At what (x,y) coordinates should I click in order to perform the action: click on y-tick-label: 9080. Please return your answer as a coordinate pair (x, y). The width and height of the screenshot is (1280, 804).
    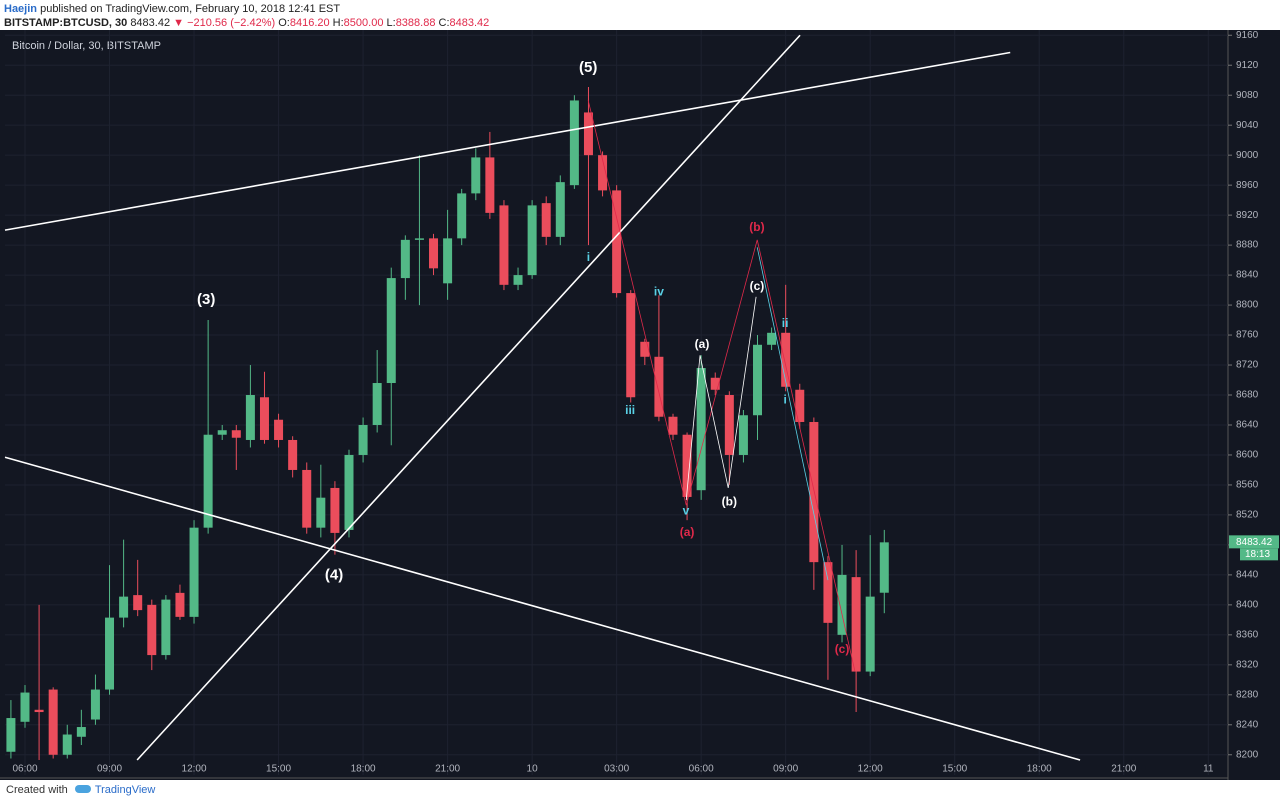
    Looking at the image, I should click on (1247, 95).